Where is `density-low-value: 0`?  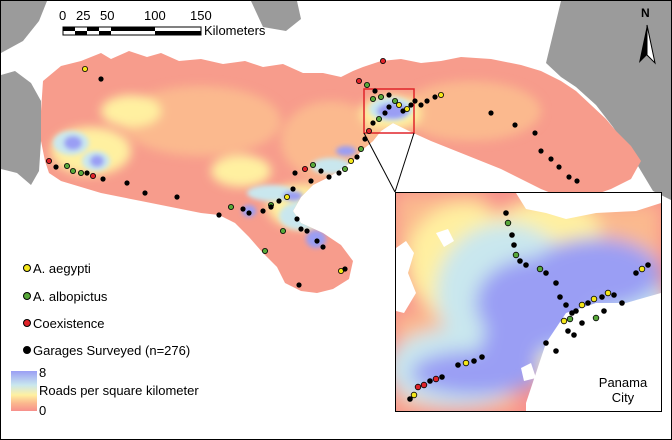 density-low-value: 0 is located at coordinates (43, 410).